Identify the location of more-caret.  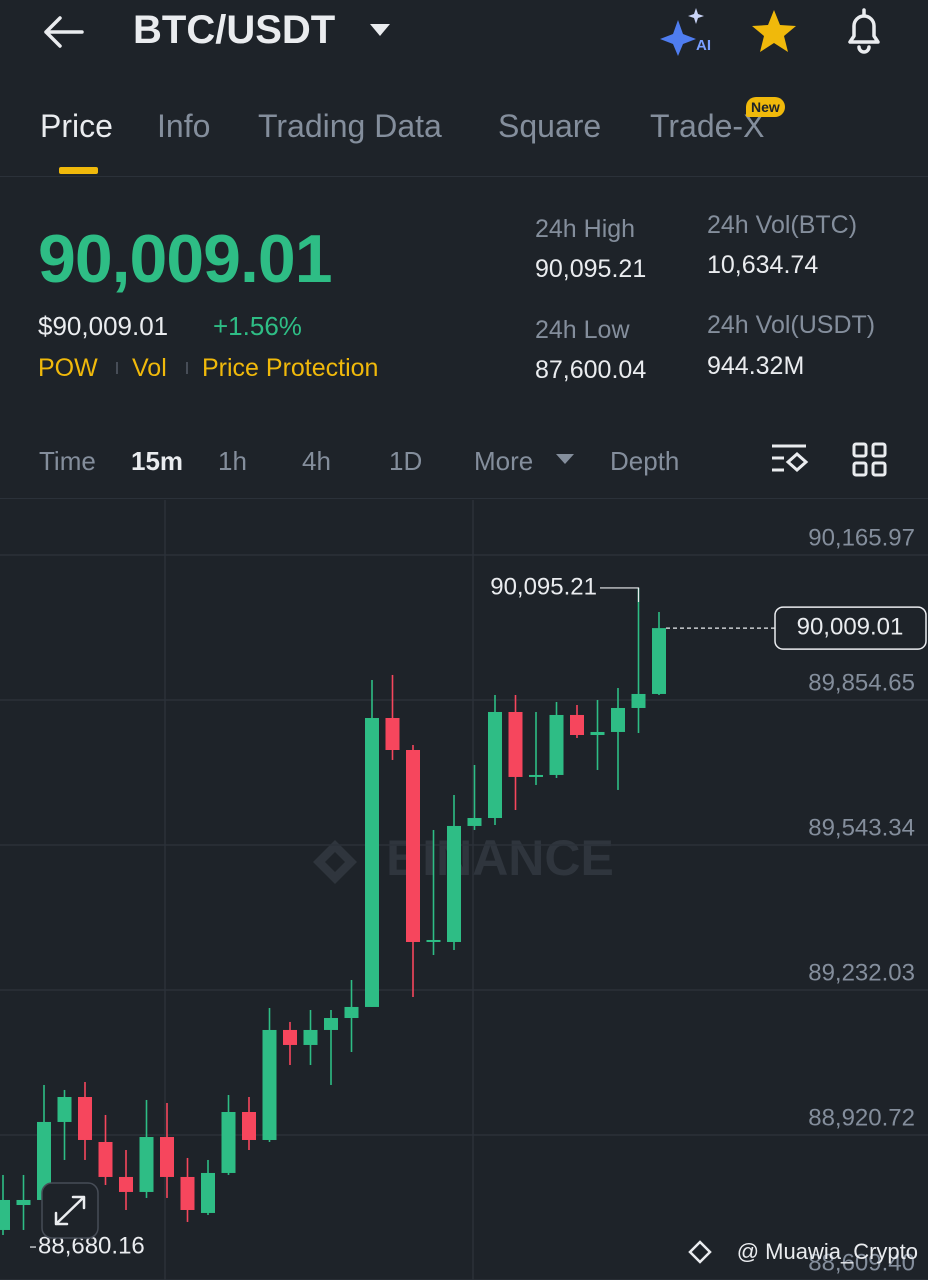
(565, 459).